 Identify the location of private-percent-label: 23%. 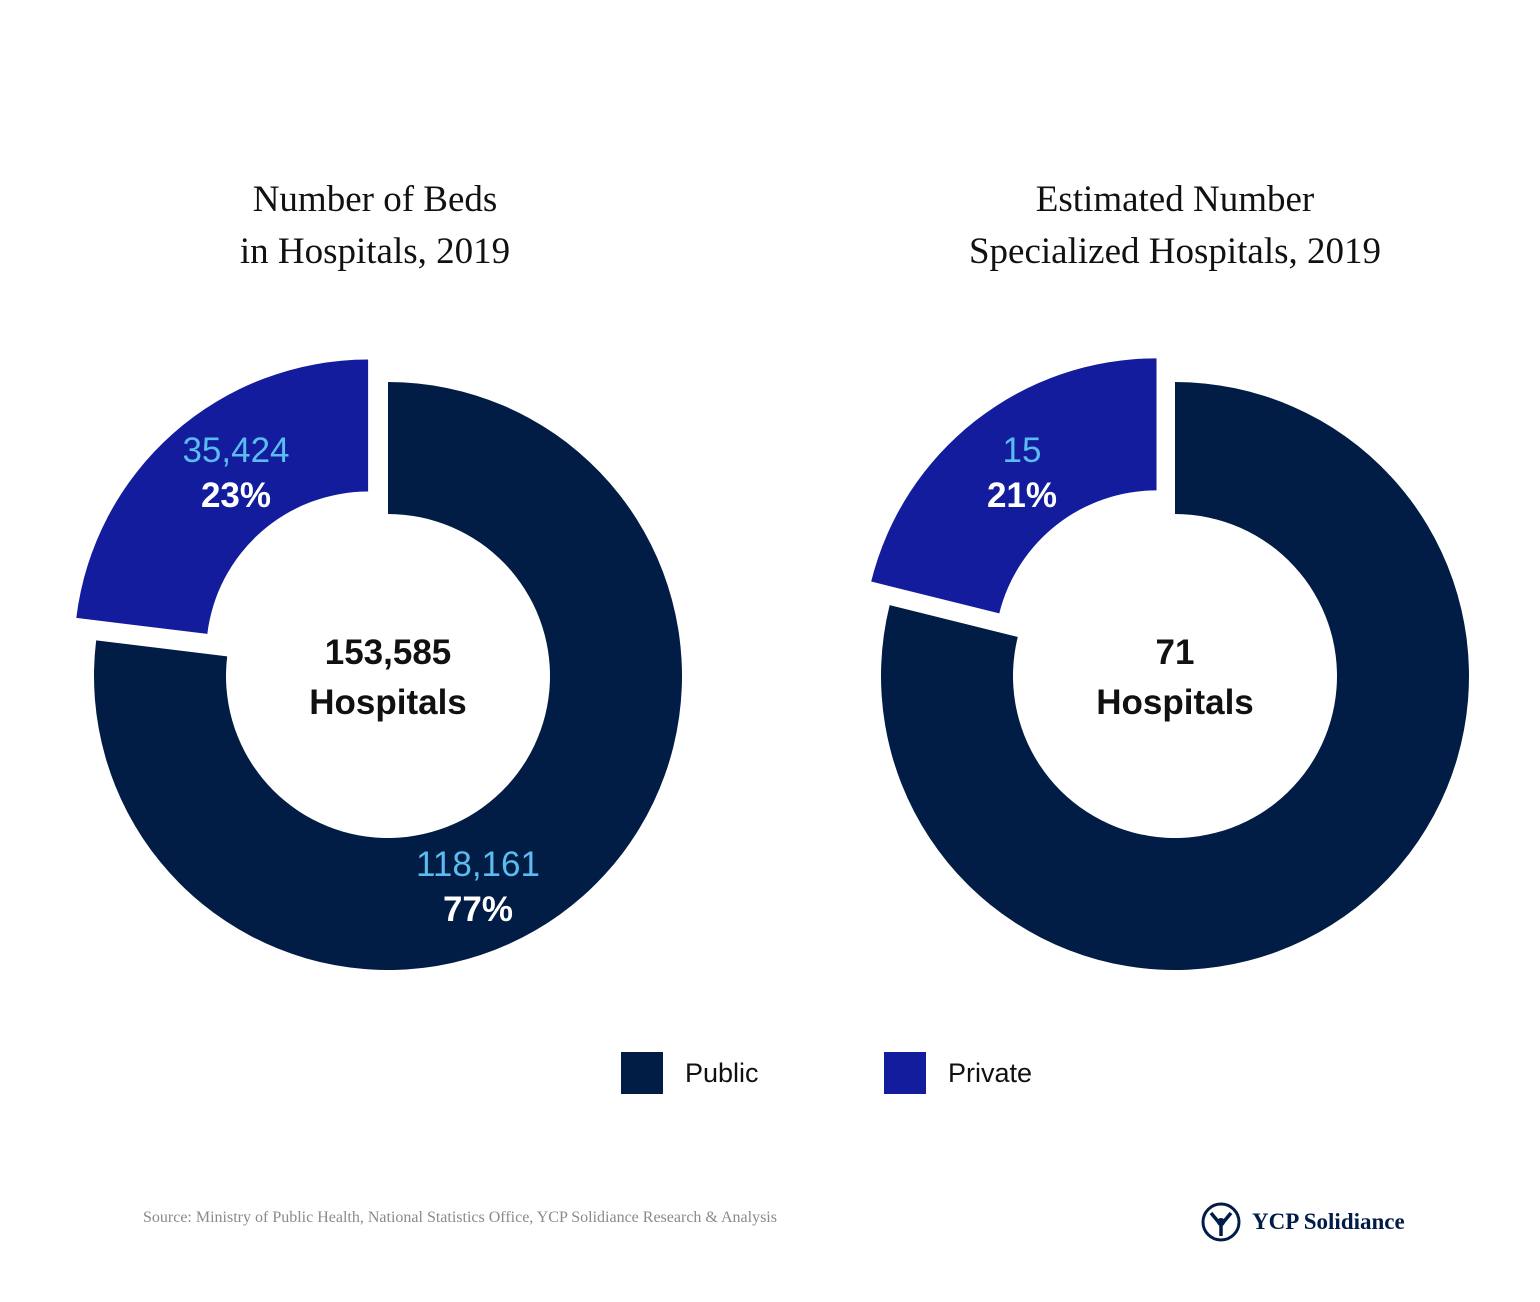
(236, 495).